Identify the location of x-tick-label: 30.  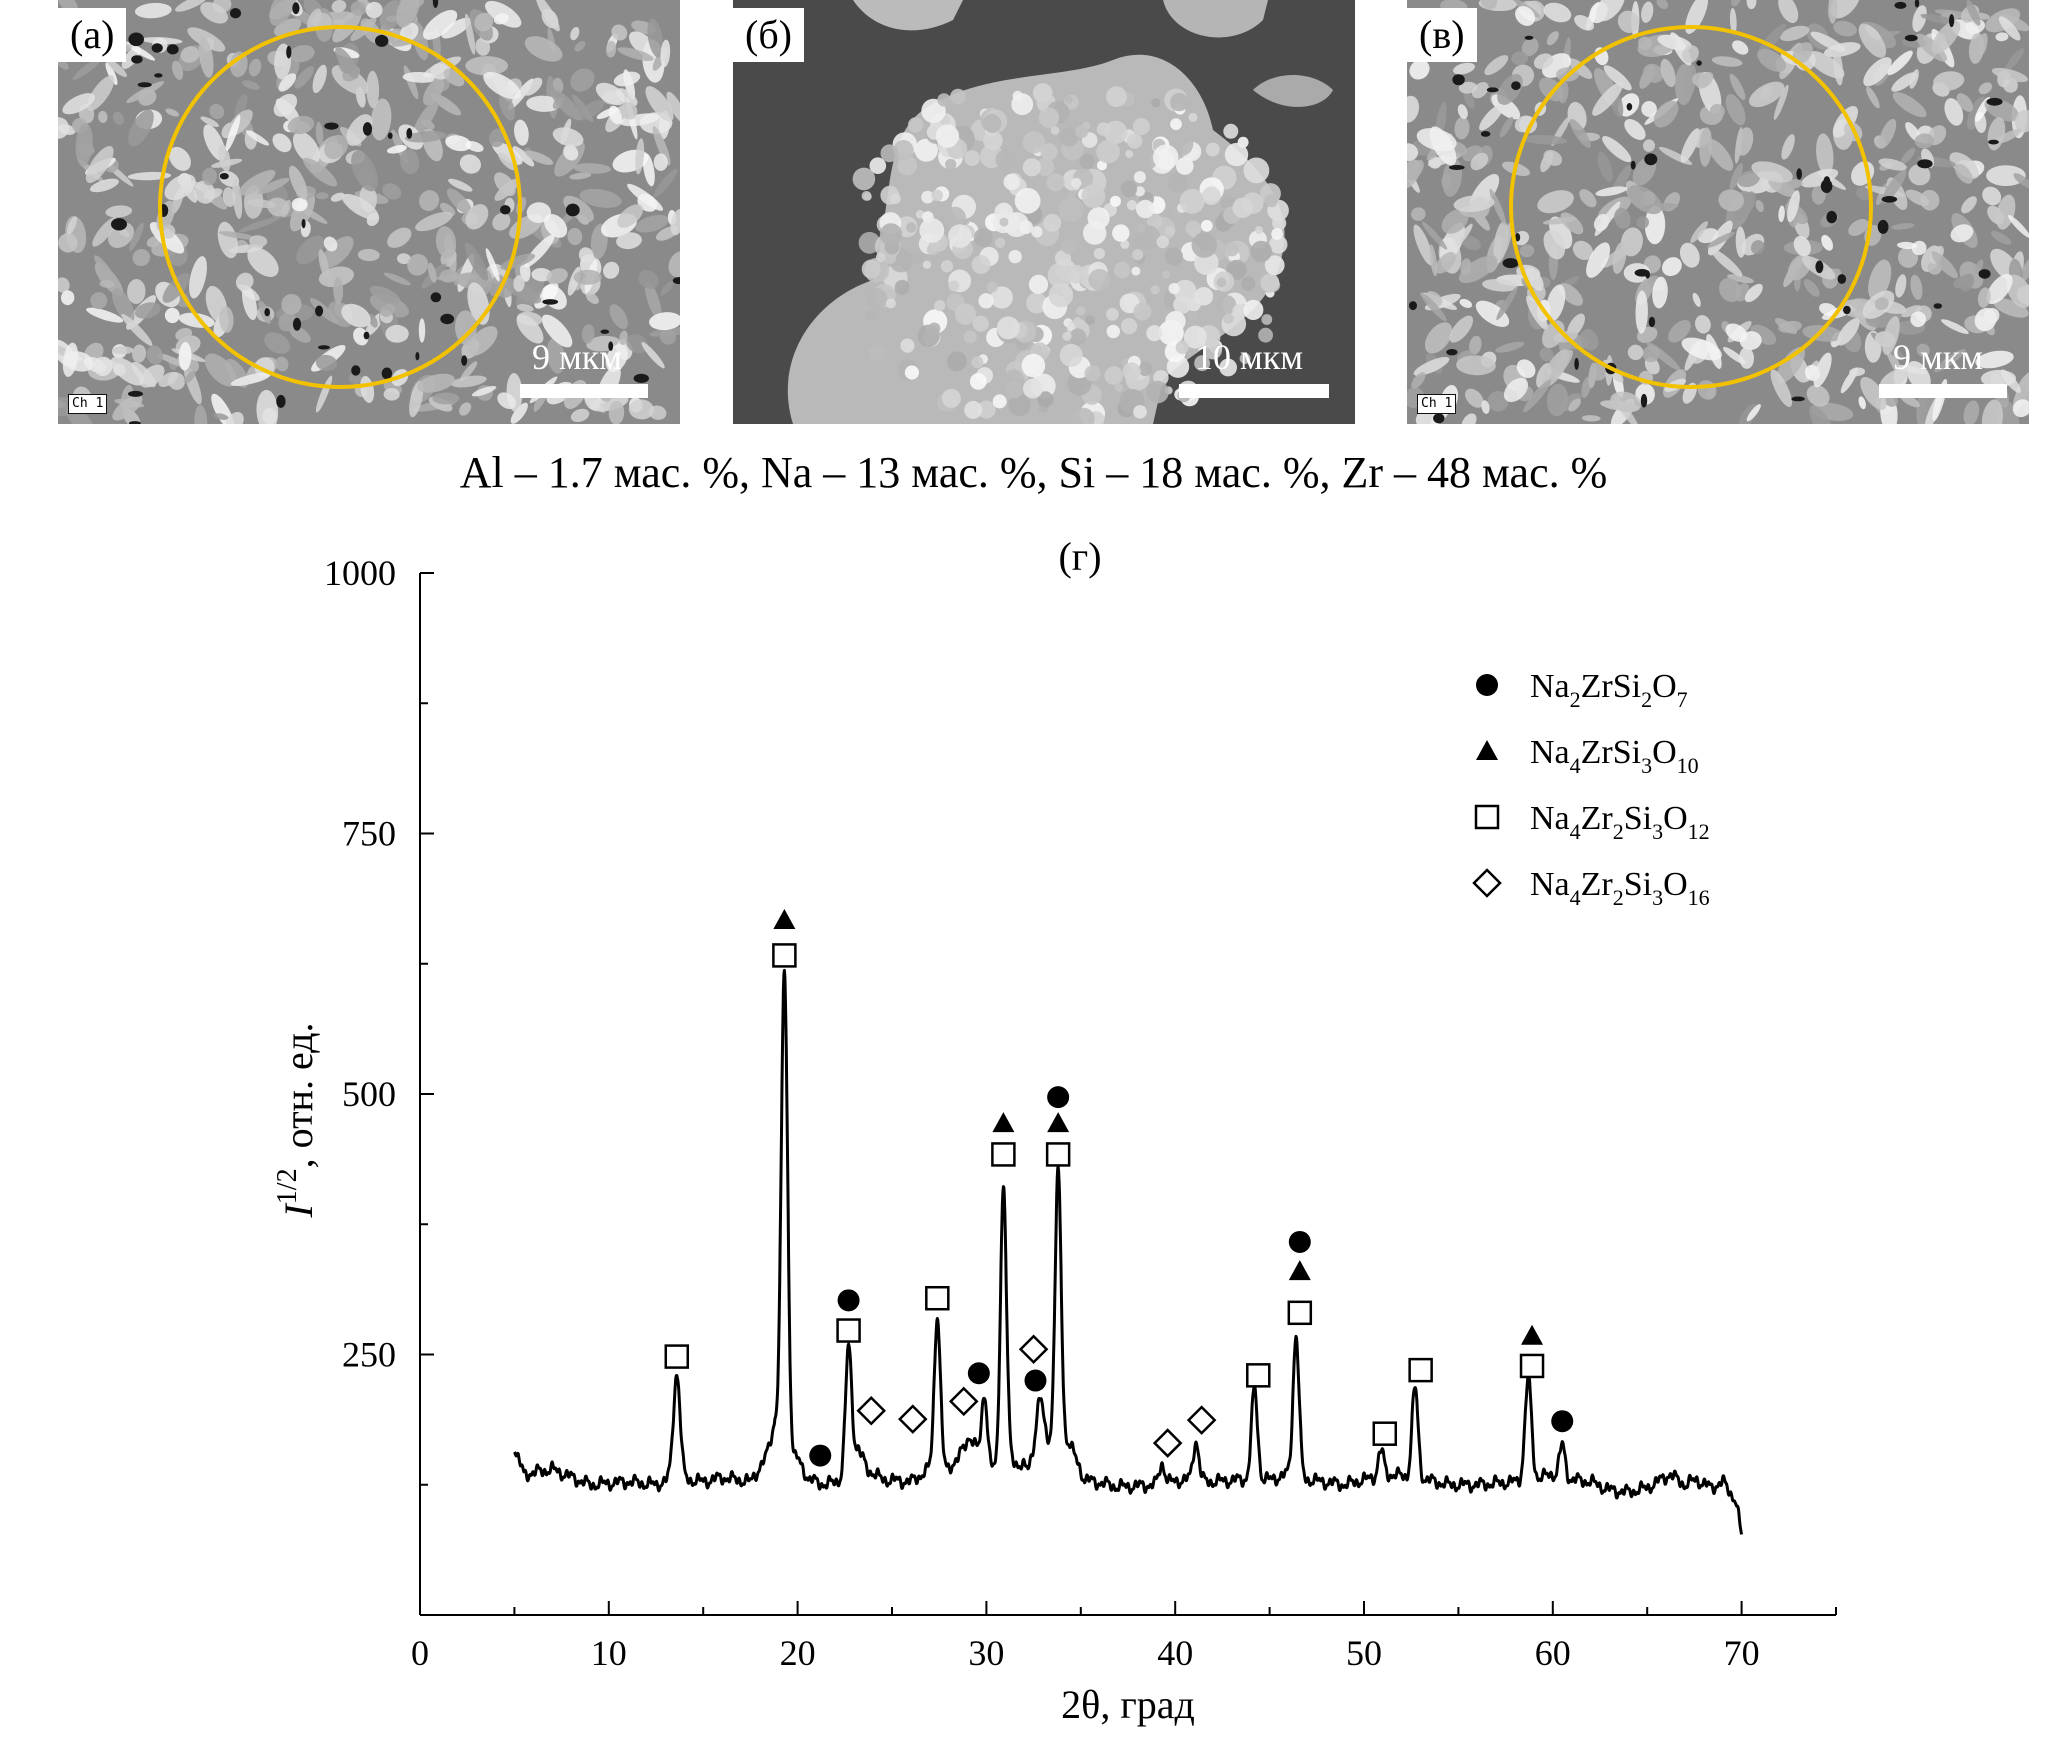
(986, 1653).